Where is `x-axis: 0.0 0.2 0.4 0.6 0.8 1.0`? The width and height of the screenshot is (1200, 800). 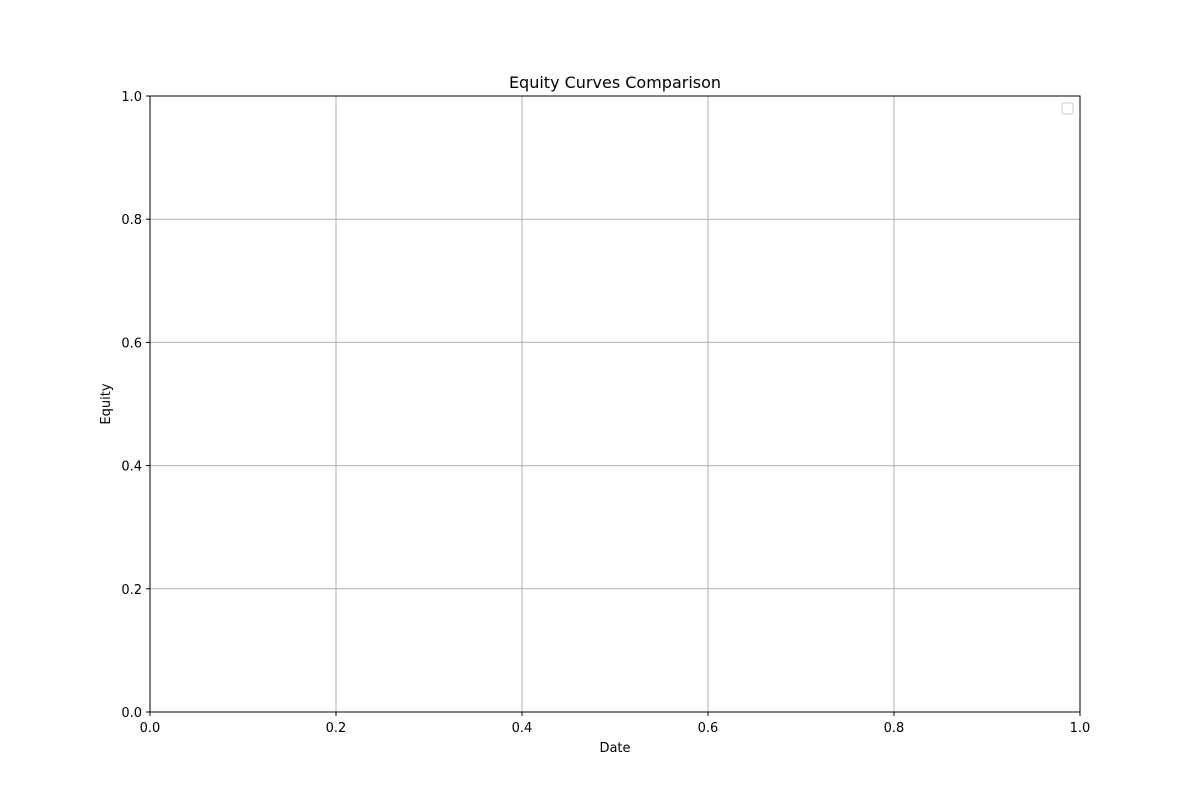
x-axis: 0.0 0.2 0.4 0.6 0.8 1.0 is located at coordinates (615, 724).